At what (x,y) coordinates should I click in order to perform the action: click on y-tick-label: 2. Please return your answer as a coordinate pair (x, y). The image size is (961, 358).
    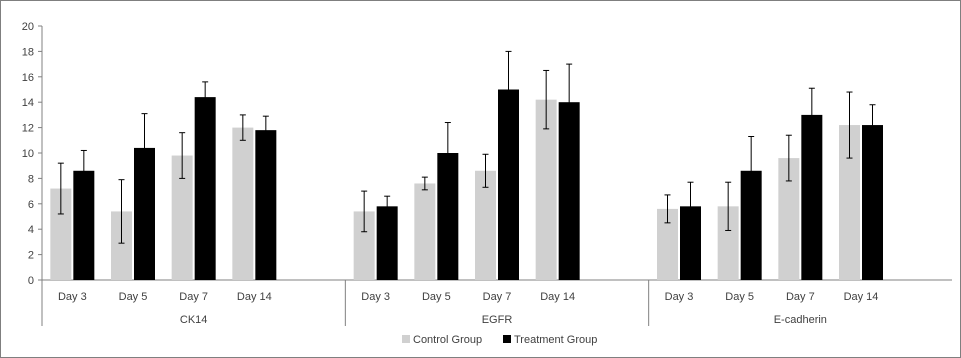
    Looking at the image, I should click on (31, 256).